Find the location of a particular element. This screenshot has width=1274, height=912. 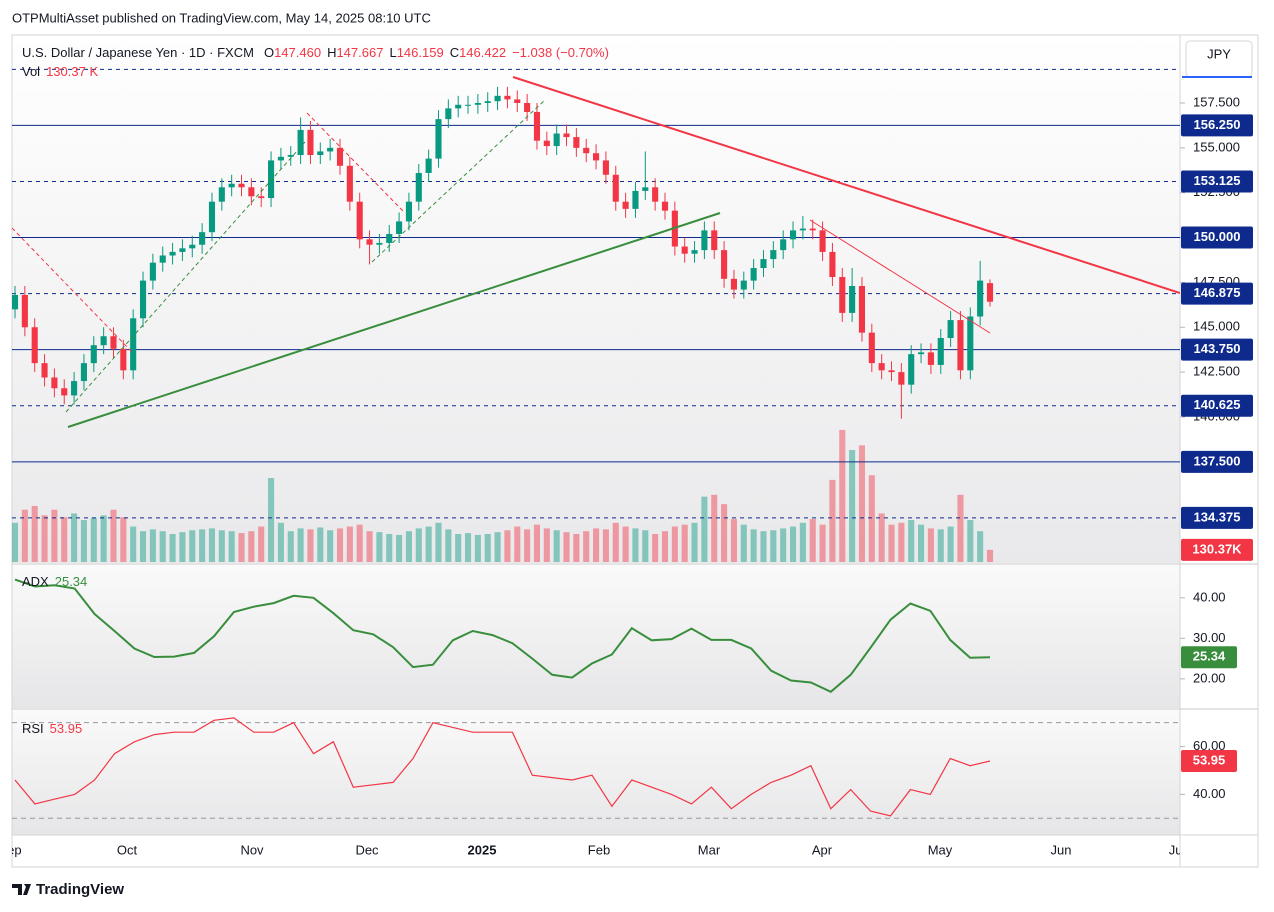

level-tag-label: 153.125 is located at coordinates (1217, 180).